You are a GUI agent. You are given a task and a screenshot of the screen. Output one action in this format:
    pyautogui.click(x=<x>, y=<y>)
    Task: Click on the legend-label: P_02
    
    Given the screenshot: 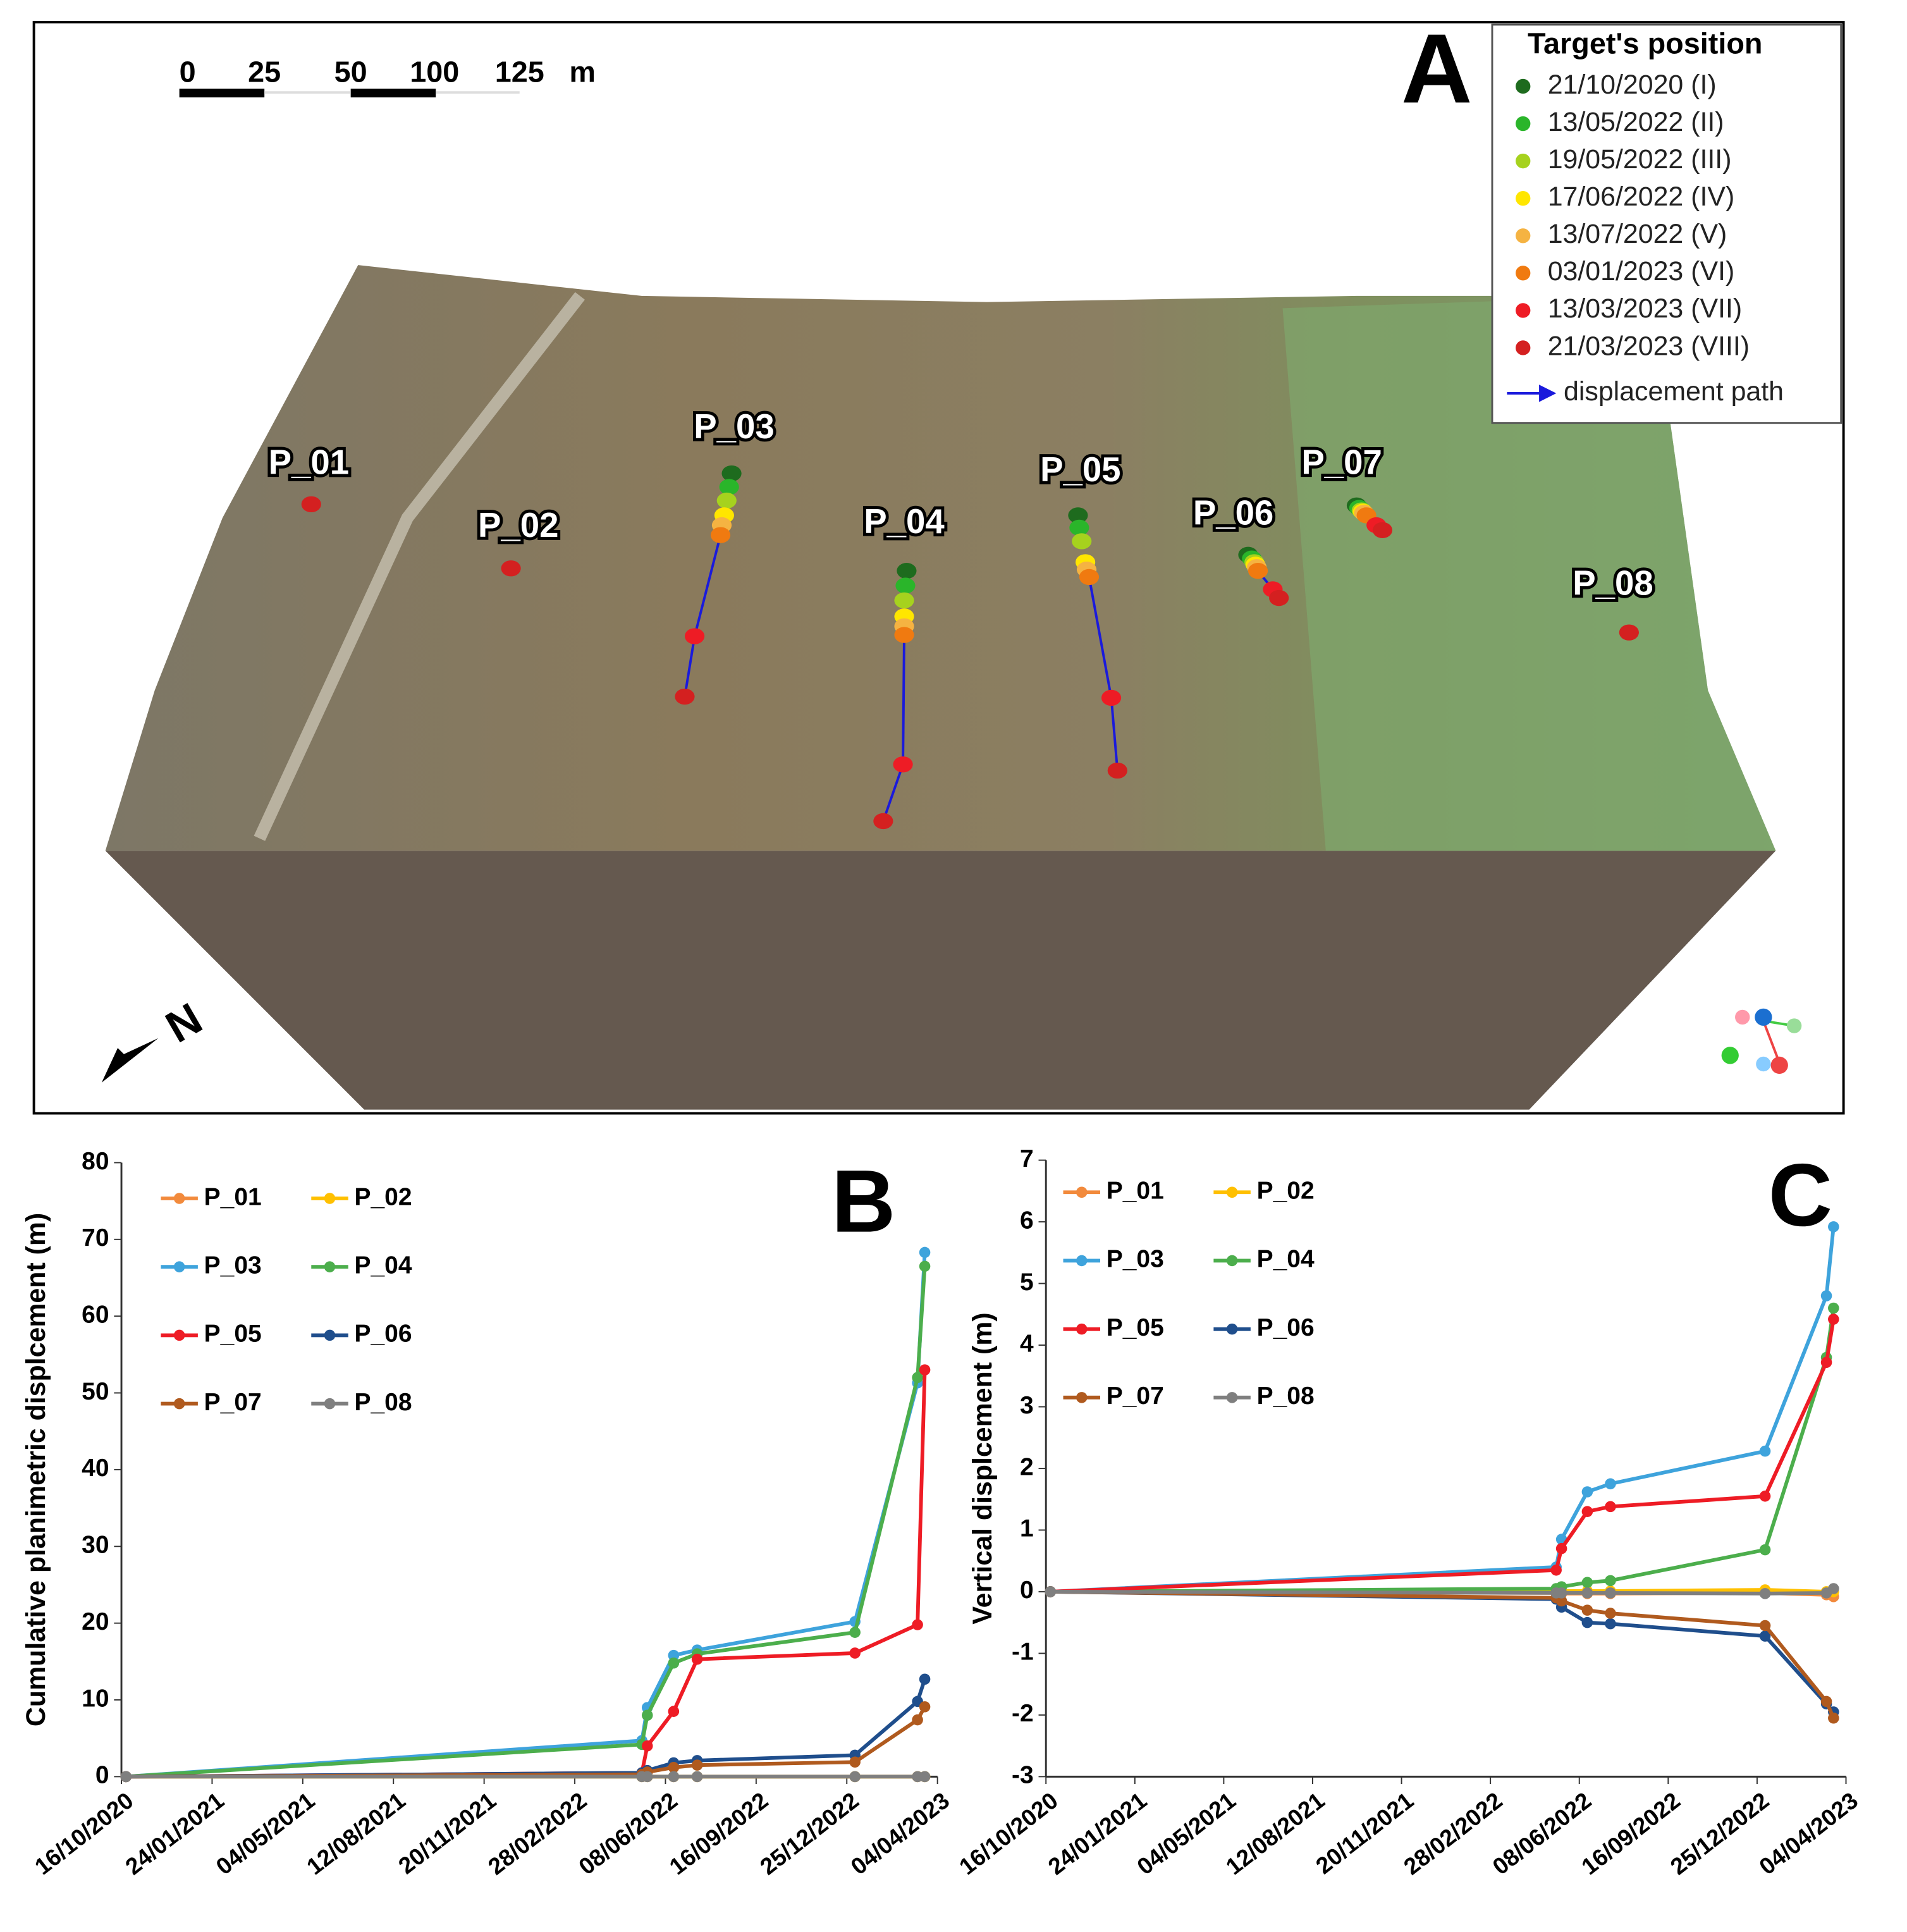 What is the action you would take?
    pyautogui.click(x=383, y=1196)
    